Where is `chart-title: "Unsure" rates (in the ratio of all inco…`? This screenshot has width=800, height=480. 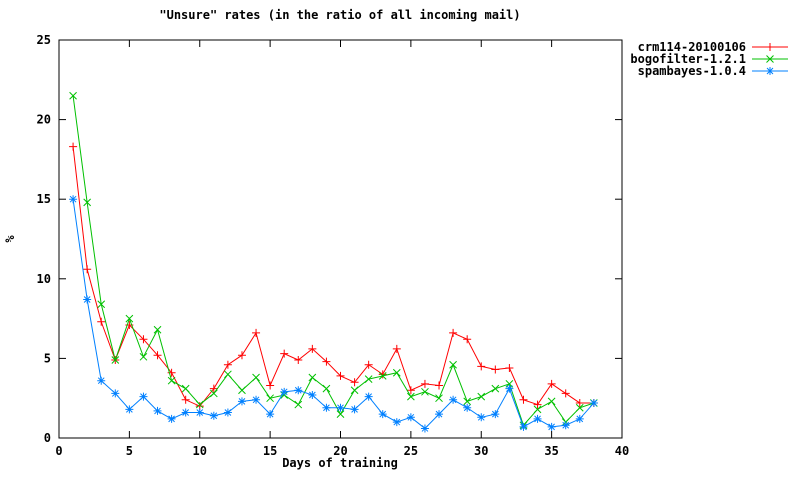 chart-title: "Unsure" rates (in the ratio of all inco… is located at coordinates (339, 15).